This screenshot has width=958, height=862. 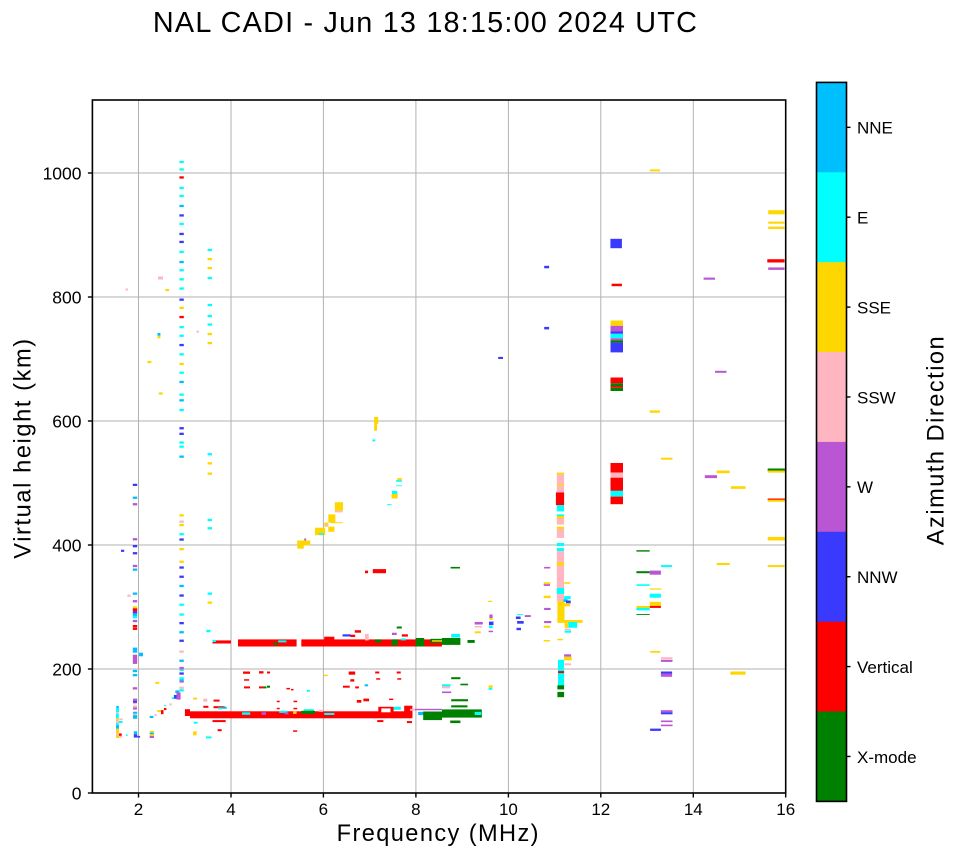 I want to click on svg-text: 800, so click(x=66, y=297).